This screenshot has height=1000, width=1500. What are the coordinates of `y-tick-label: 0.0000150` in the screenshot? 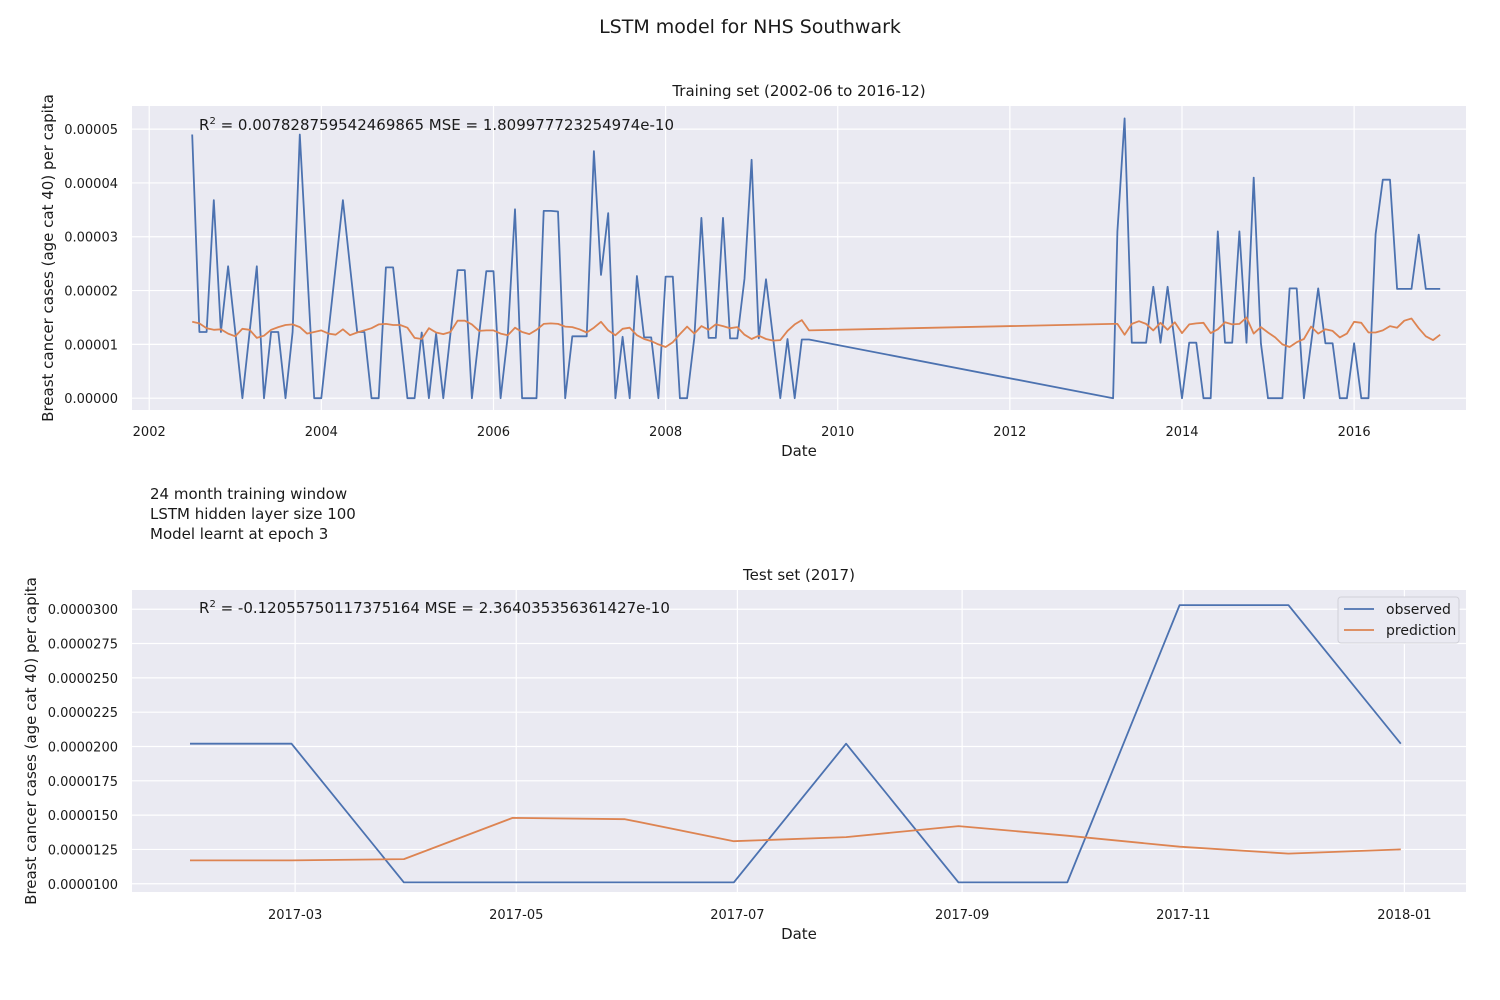 It's located at (83, 816).